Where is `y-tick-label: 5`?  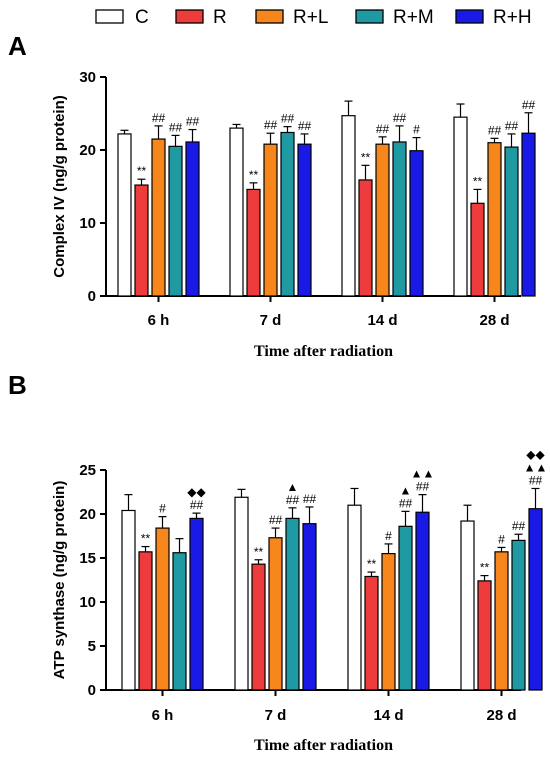
y-tick-label: 5 is located at coordinates (92, 646).